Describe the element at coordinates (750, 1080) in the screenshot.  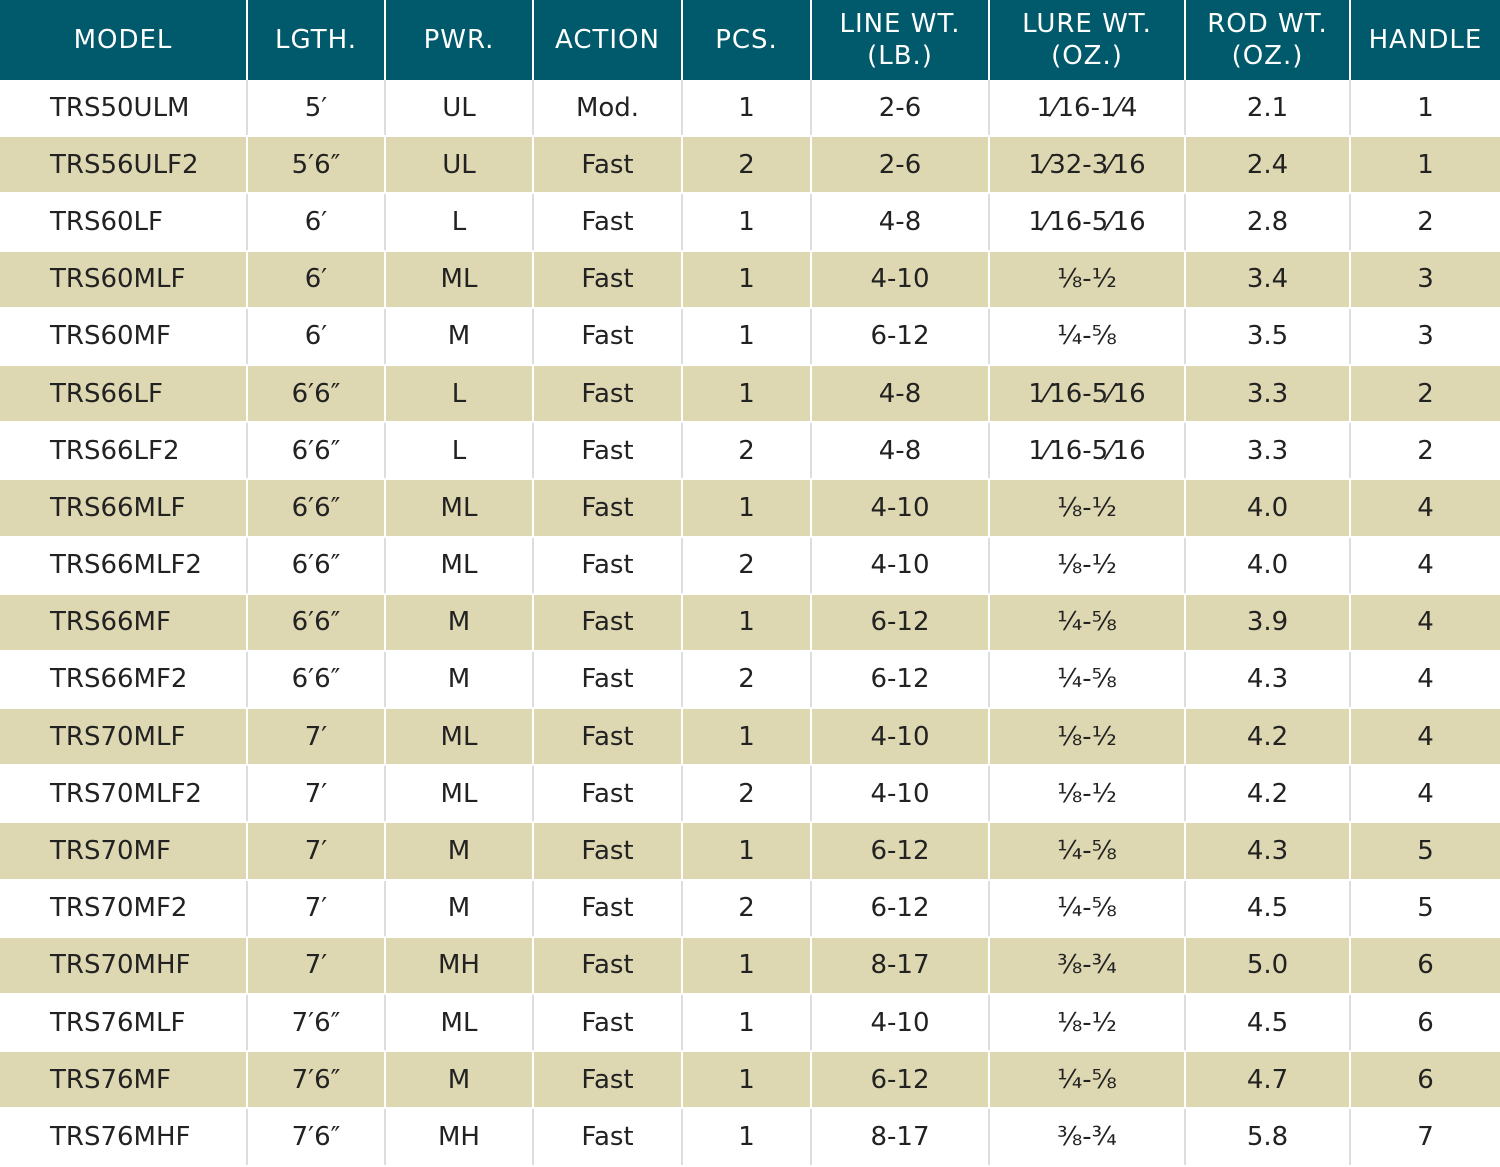
I see `table-row: TRS76MF 7′6″ M Fast 1 6-12 ¼-⅝ 4.7 6` at that location.